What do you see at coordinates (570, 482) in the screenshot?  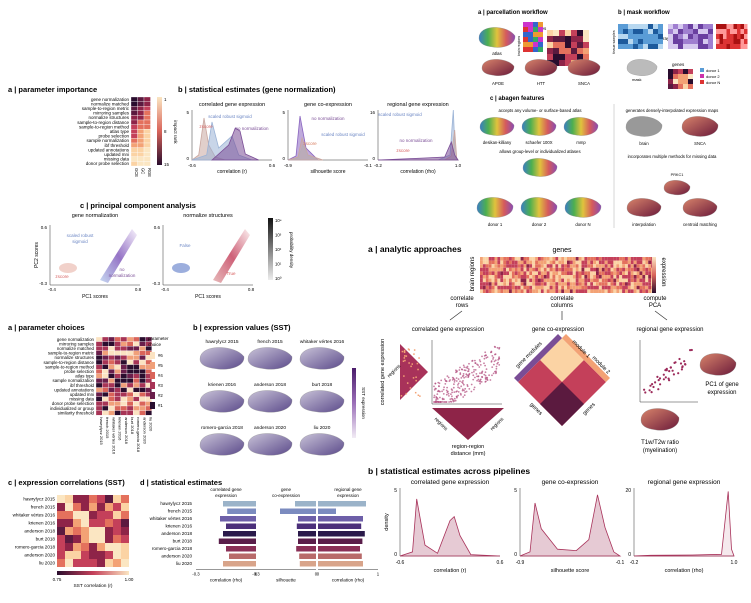 I see `pipeline-panel-title: gene co-expression` at bounding box center [570, 482].